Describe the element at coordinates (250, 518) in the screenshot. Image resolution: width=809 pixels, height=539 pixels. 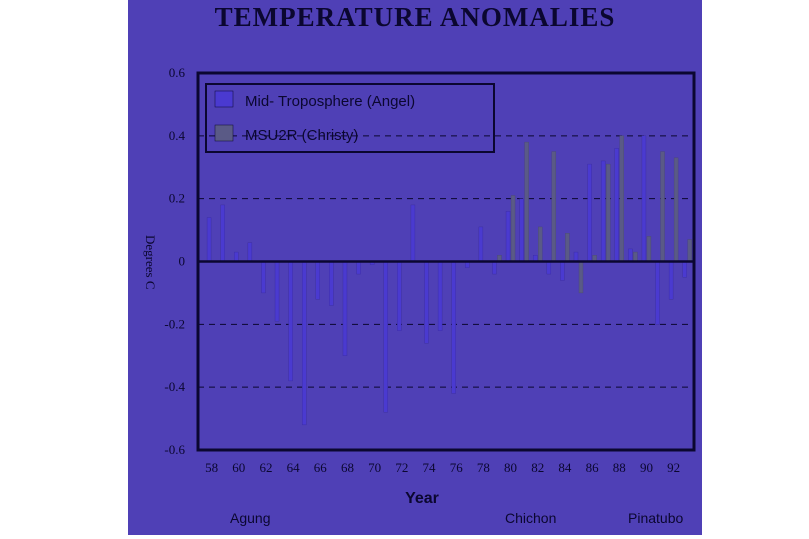
I see `annotation-agung: Agung` at that location.